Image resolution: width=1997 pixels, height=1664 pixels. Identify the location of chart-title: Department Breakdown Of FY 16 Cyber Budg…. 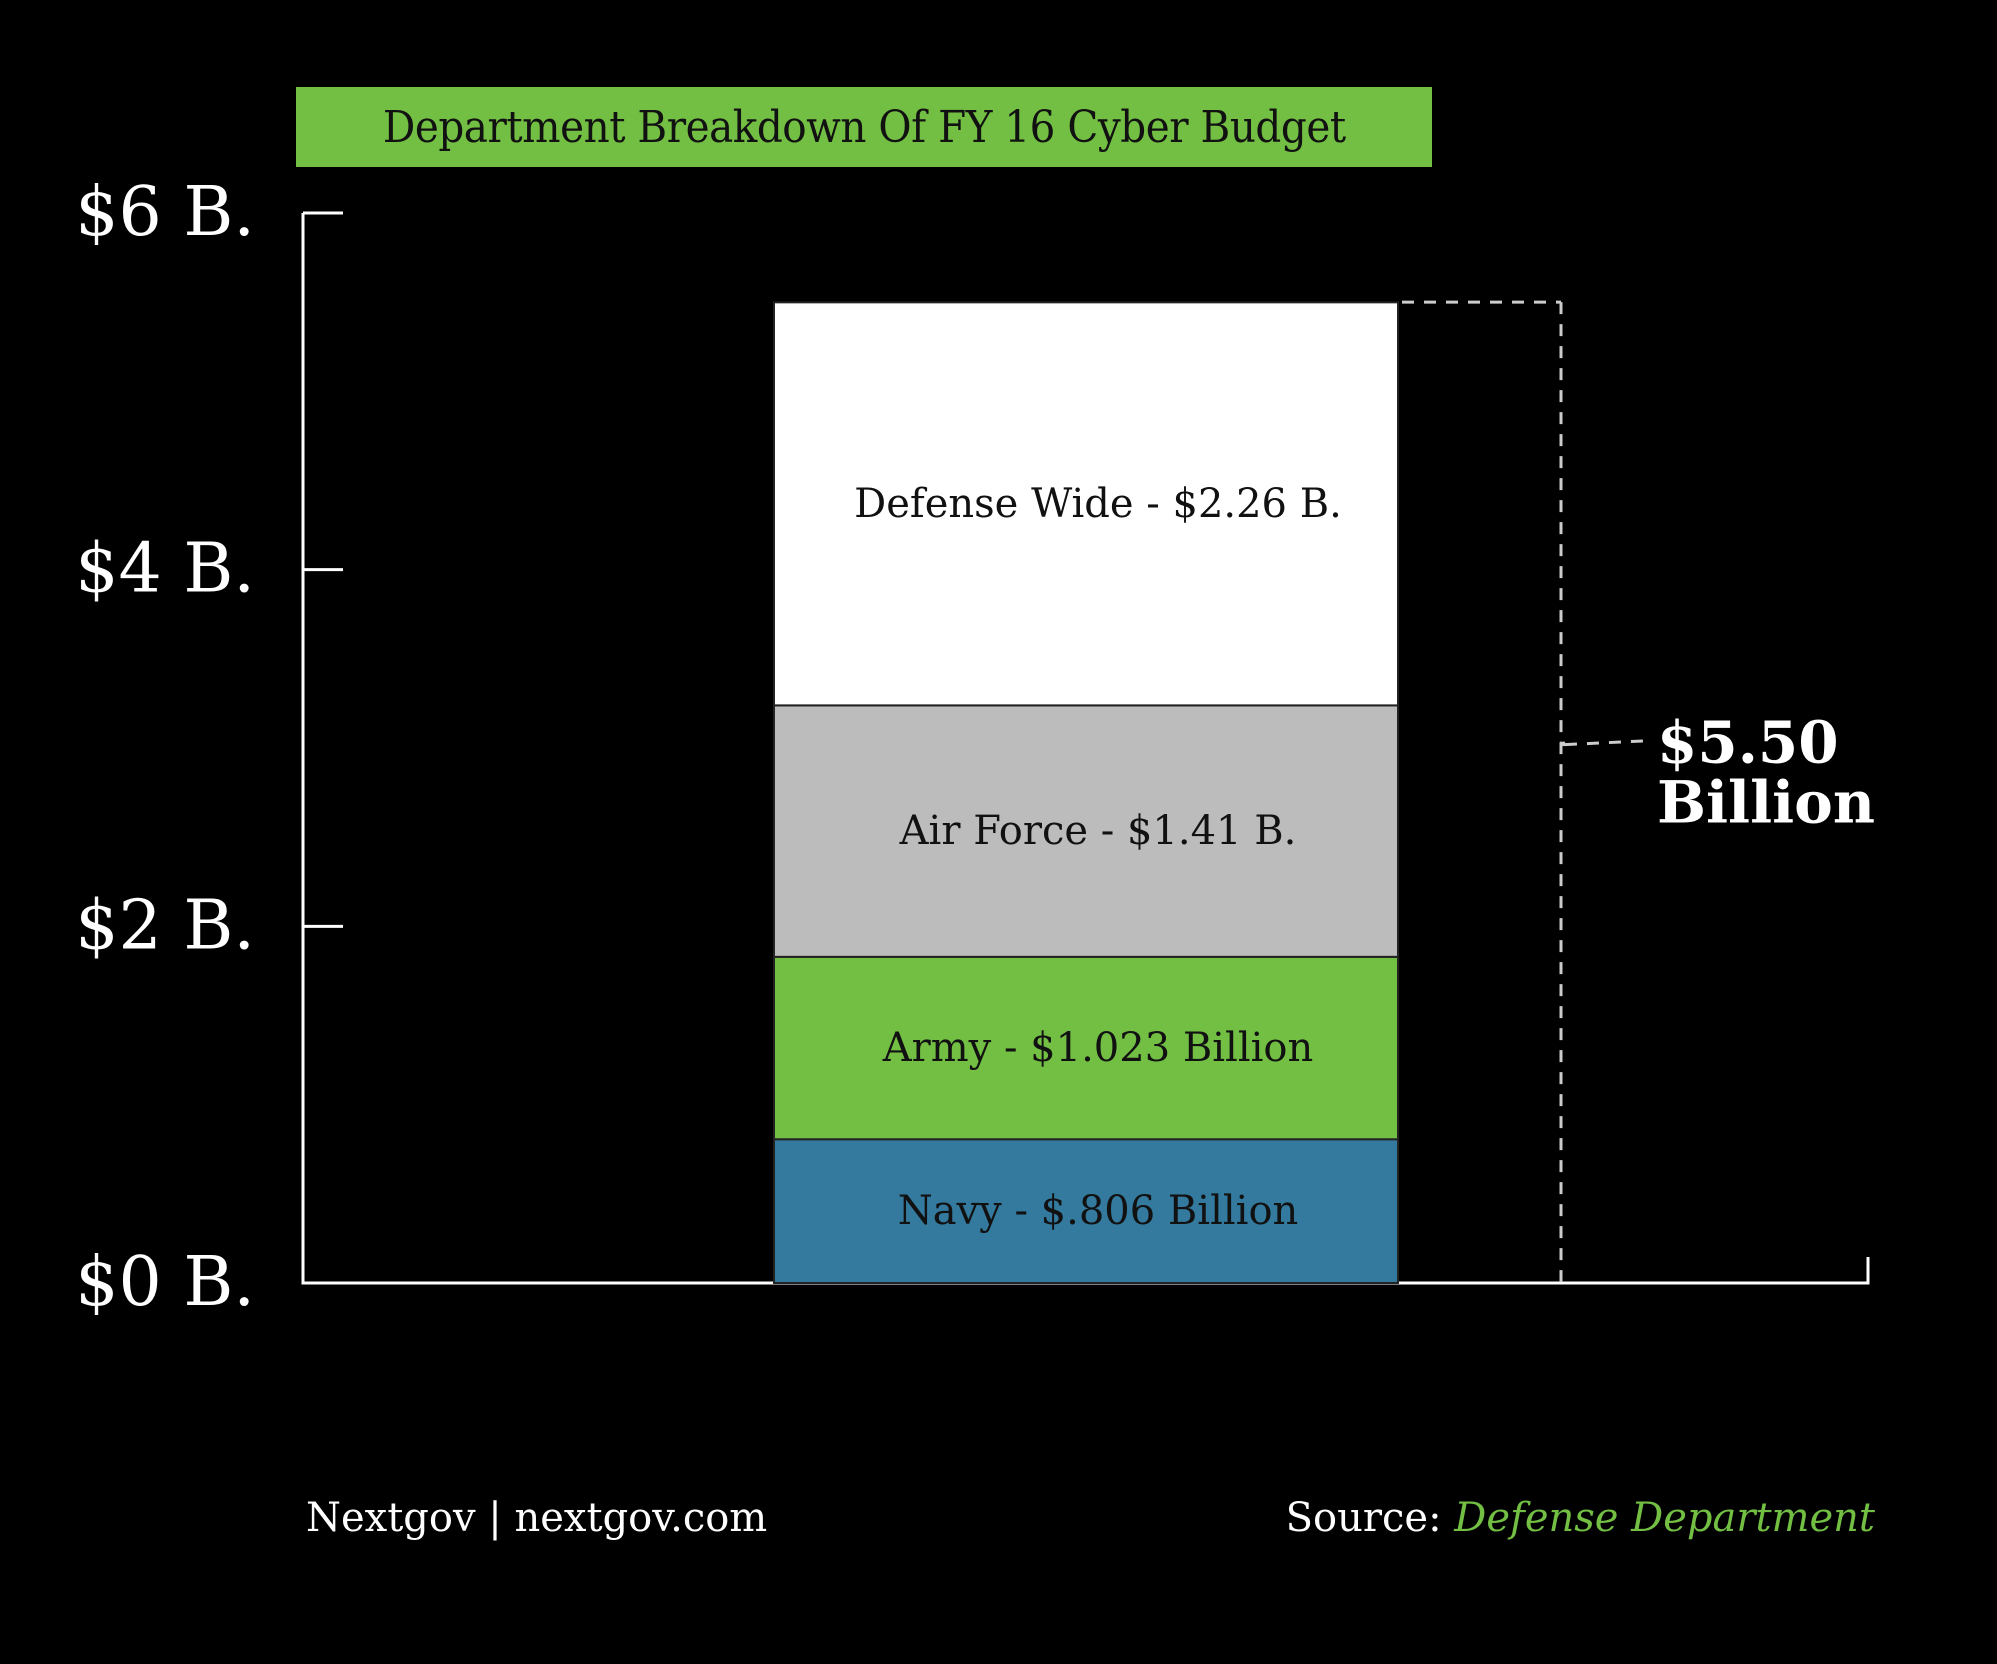
(864, 127).